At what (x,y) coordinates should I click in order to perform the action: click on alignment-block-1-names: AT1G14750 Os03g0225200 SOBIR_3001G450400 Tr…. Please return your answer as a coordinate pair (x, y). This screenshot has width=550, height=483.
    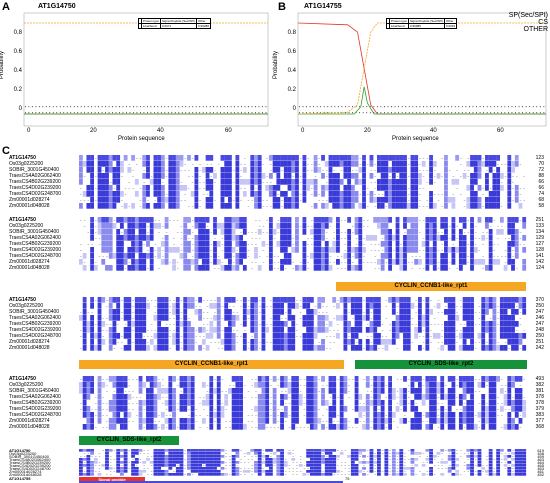
    Looking at the image, I should click on (35, 182).